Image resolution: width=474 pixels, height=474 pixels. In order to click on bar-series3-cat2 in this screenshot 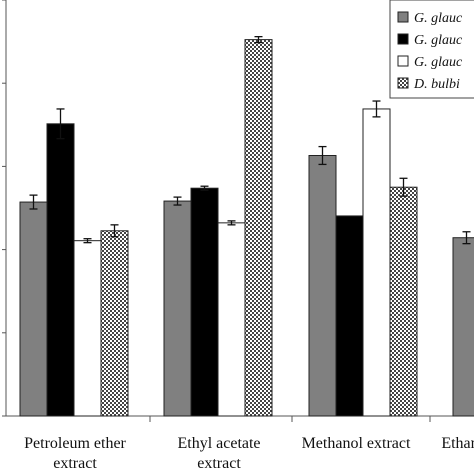, I will do `click(231, 319)`.